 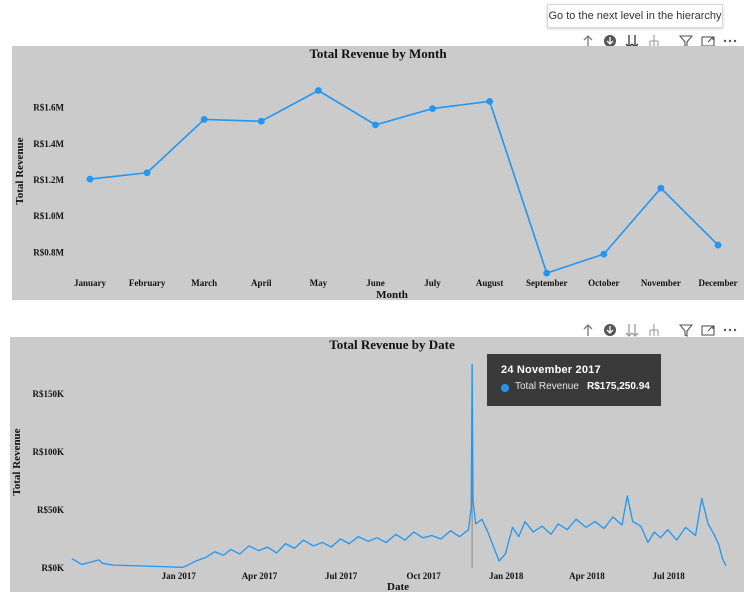 What do you see at coordinates (587, 576) in the screenshot?
I see `x-tick-label: Apr 2018` at bounding box center [587, 576].